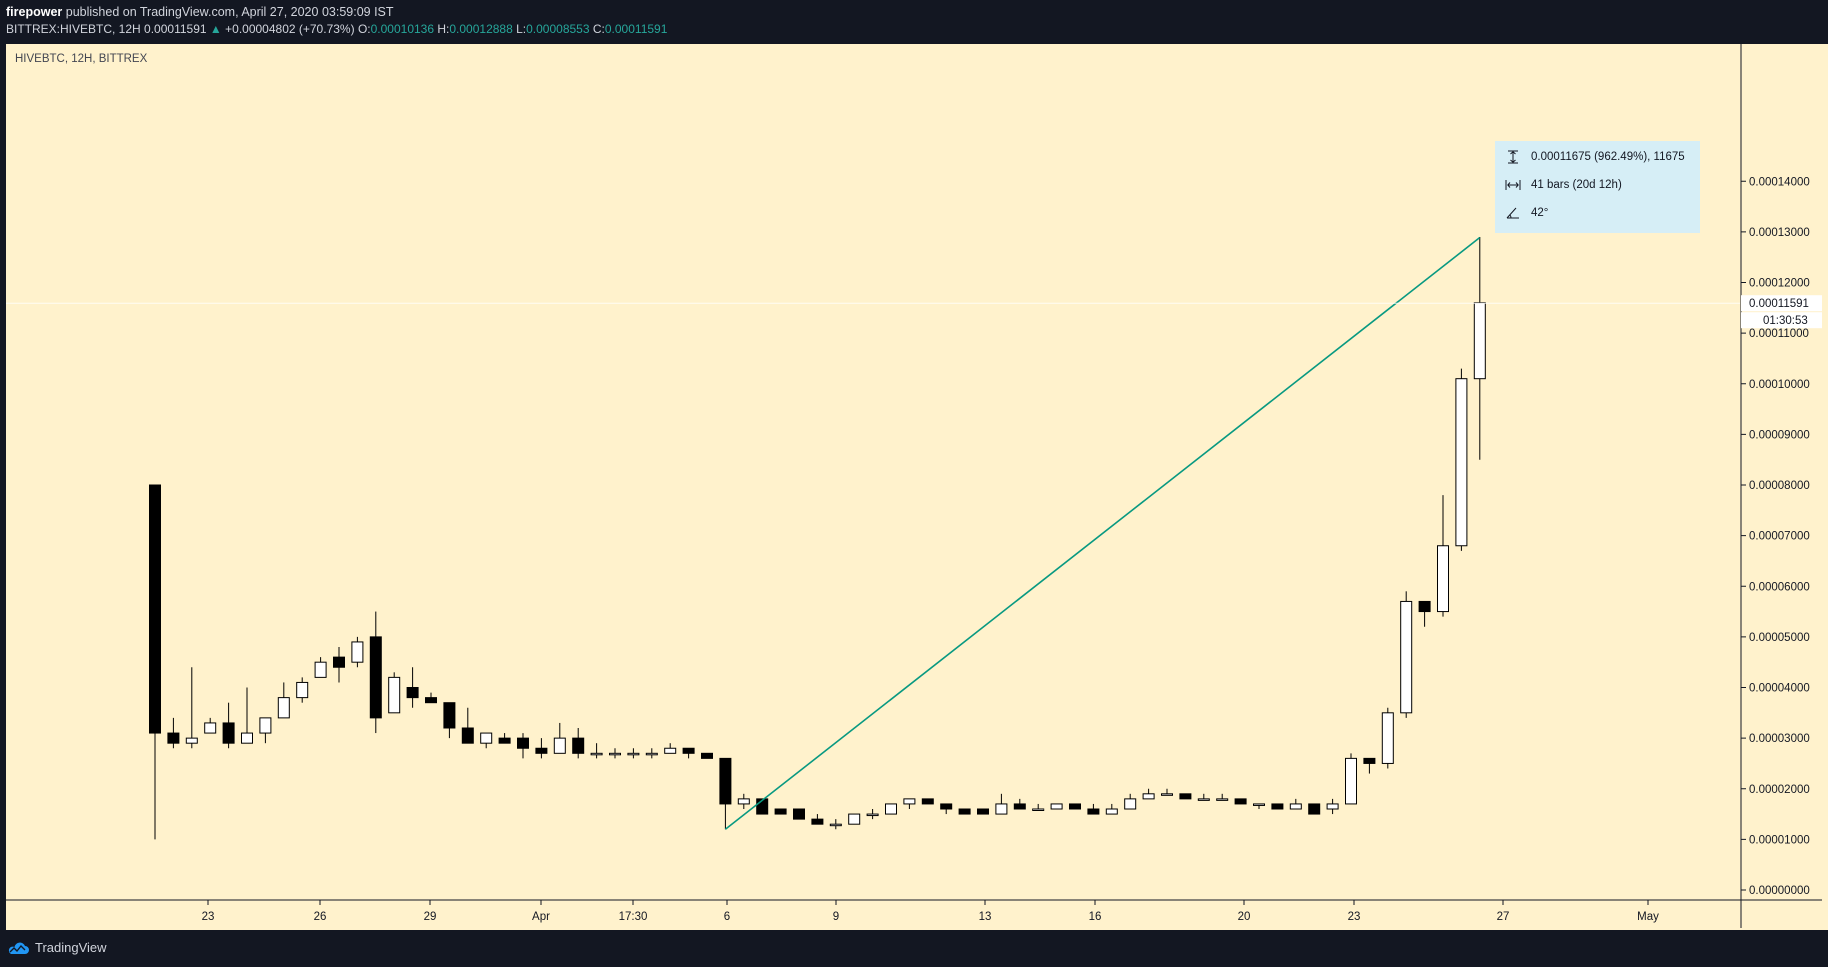 This screenshot has height=967, width=1828. What do you see at coordinates (1779, 182) in the screenshot?
I see `price-axis-label: 0.00014000` at bounding box center [1779, 182].